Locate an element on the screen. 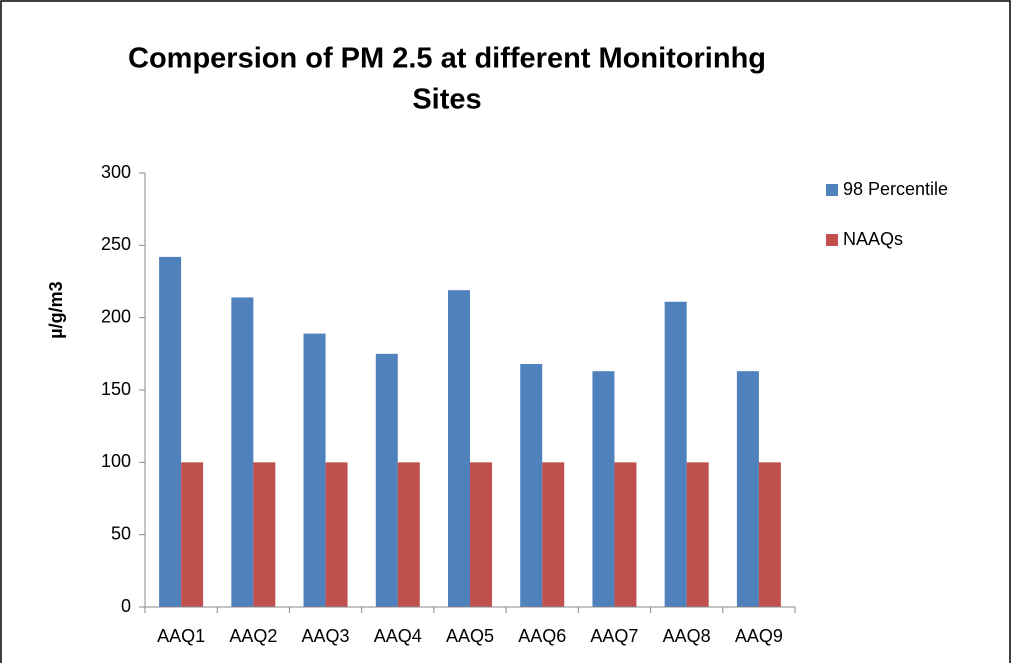 The image size is (1013, 668). chart-title: Sites is located at coordinates (446, 100).